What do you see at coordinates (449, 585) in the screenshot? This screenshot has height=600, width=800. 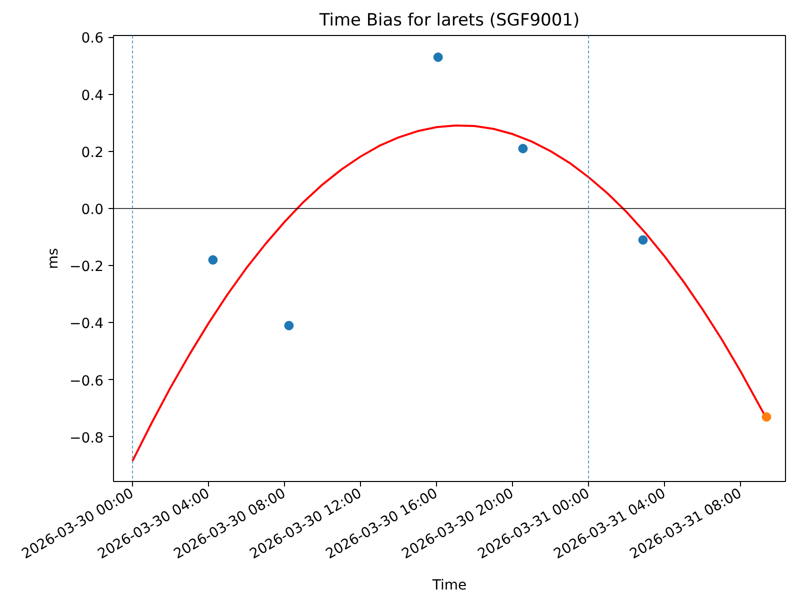 I see `x-axis-title: Time` at bounding box center [449, 585].